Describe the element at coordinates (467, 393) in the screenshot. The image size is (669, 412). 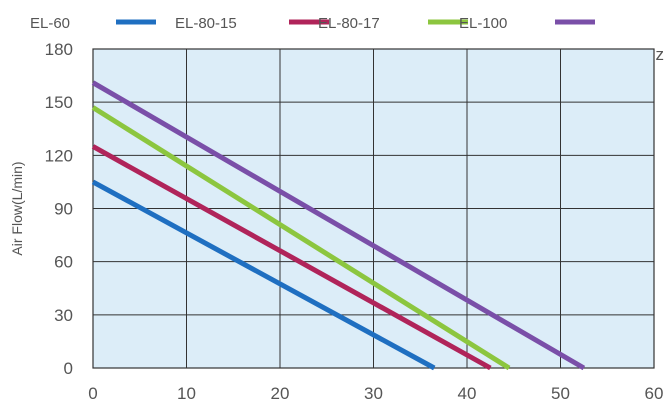
I see `x-tick-label: 40` at that location.